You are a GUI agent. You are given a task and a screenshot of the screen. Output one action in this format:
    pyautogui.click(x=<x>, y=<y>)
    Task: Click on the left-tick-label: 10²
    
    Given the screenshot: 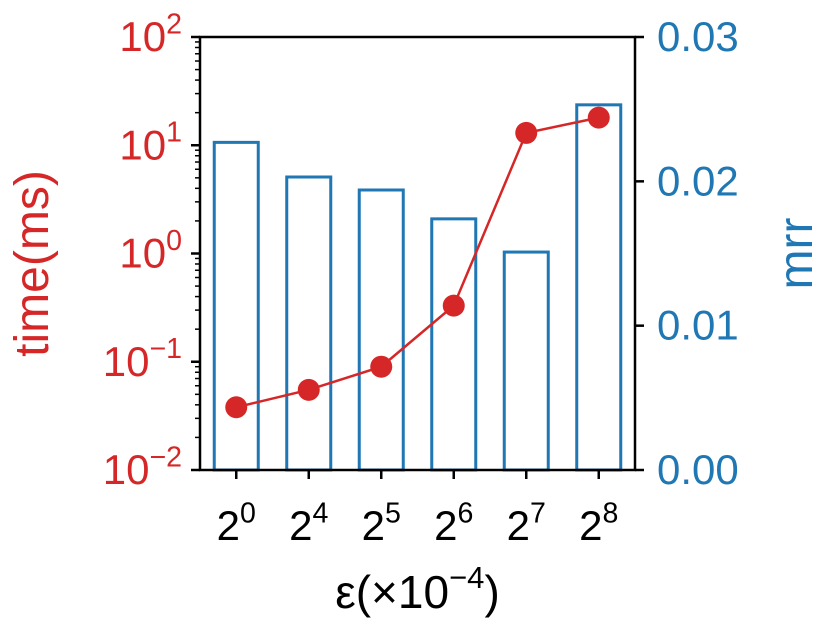 What is the action you would take?
    pyautogui.click(x=150, y=34)
    